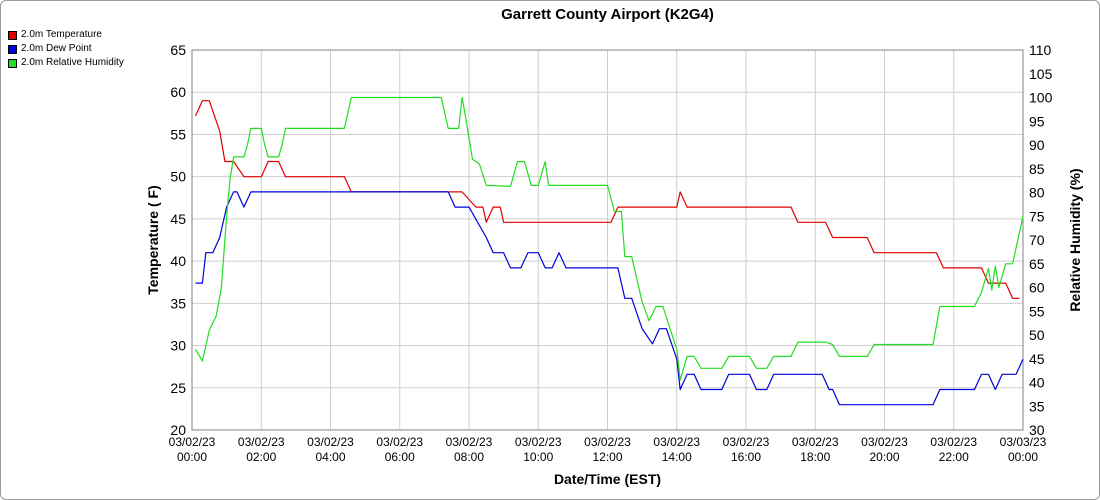 The width and height of the screenshot is (1100, 500). What do you see at coordinates (1037, 216) in the screenshot?
I see `y-right-tick-label: 75` at bounding box center [1037, 216].